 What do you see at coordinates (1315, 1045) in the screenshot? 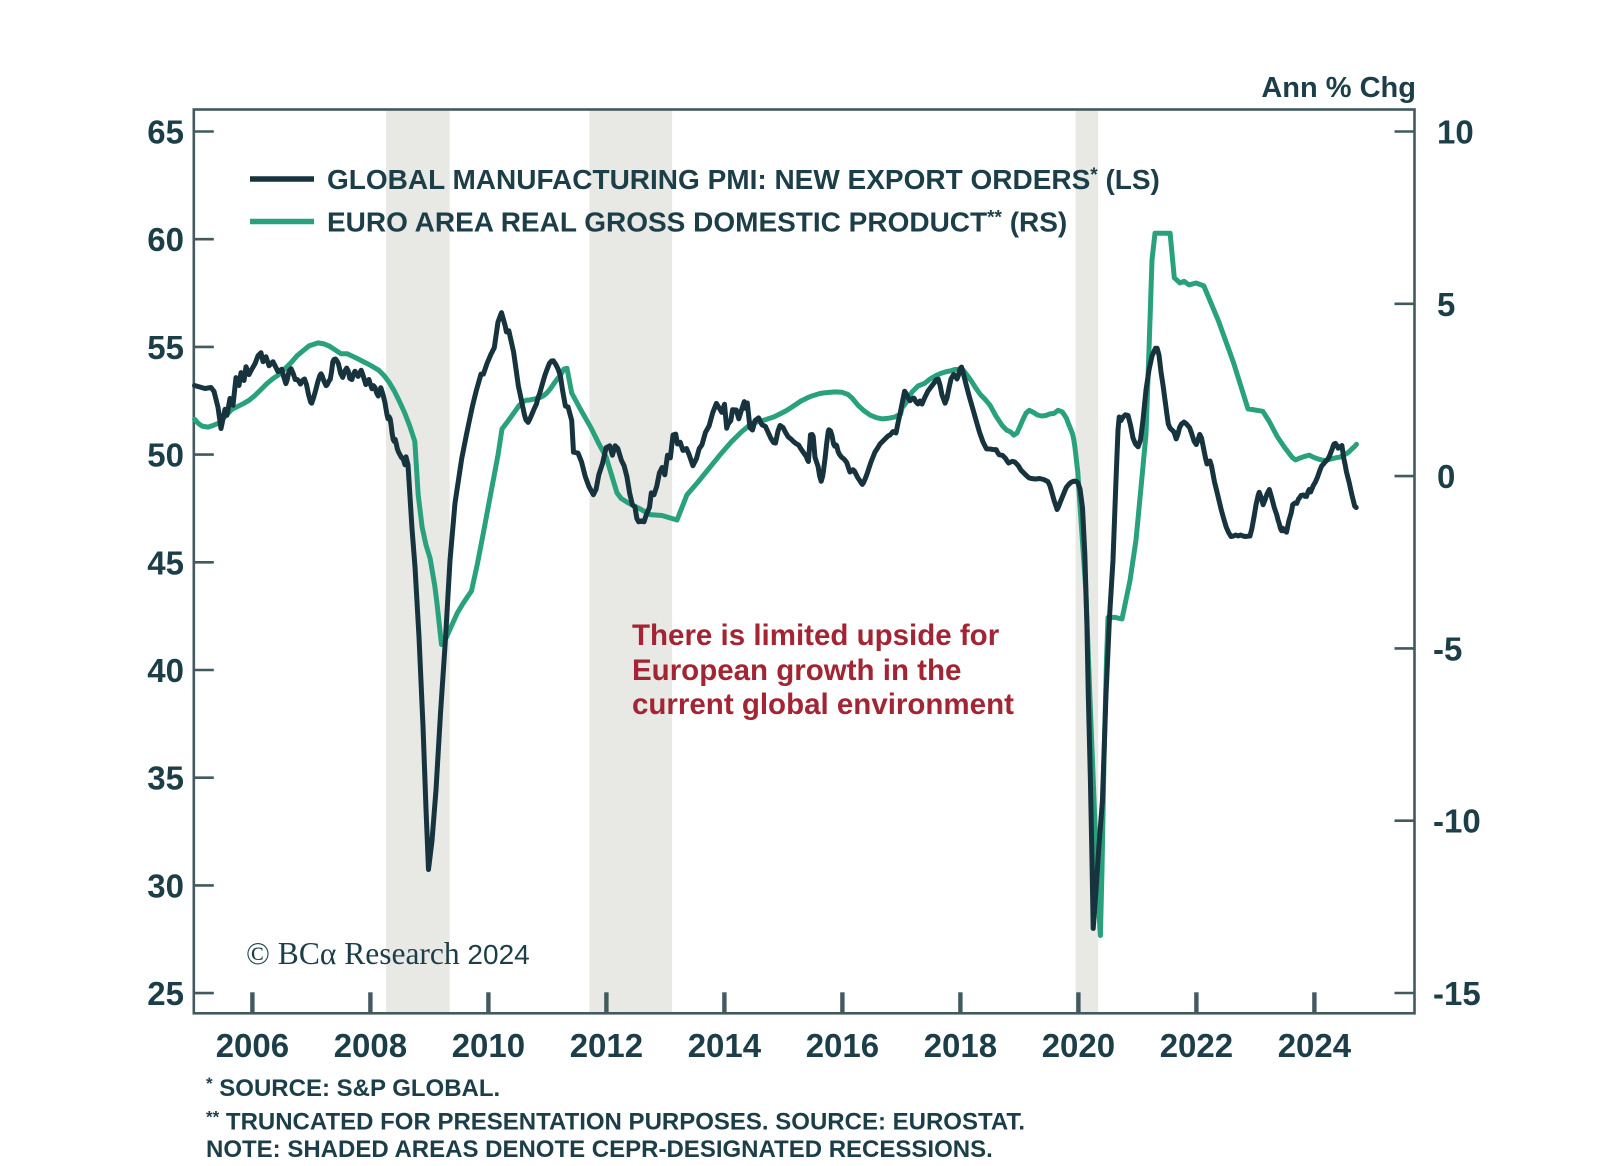
I see `svg-text: 2024` at bounding box center [1315, 1045].